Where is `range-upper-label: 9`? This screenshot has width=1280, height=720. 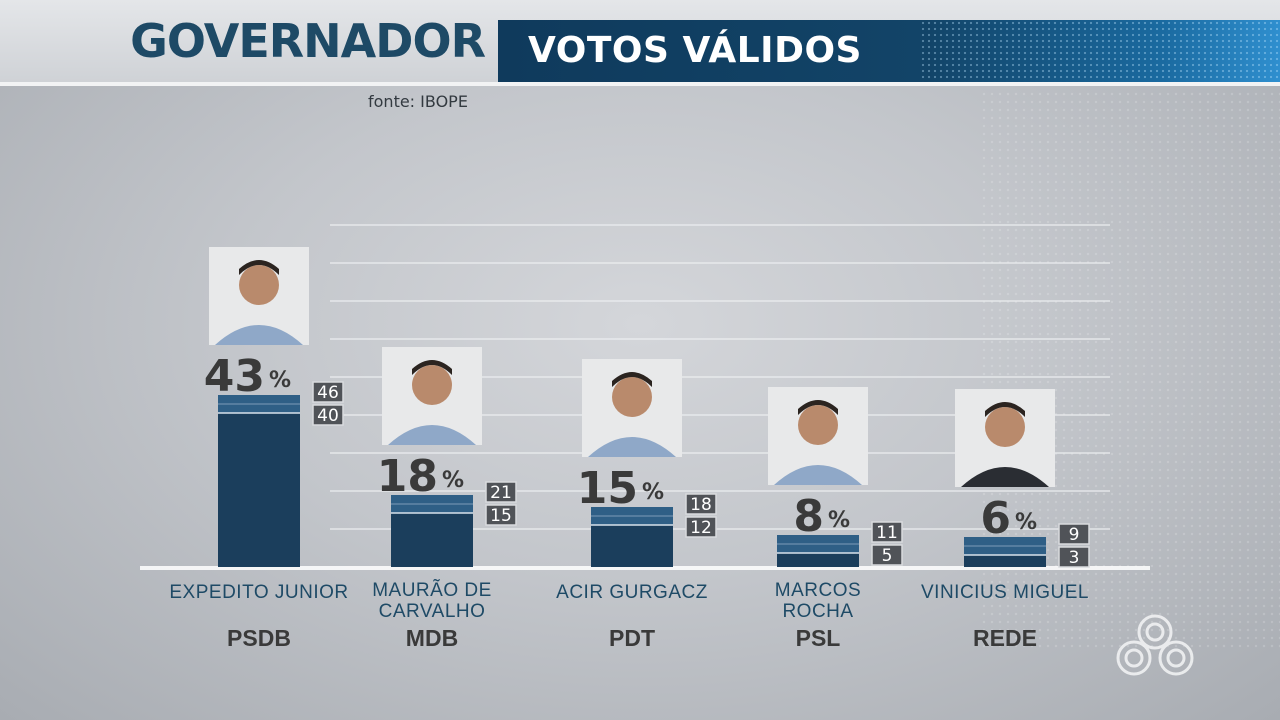 range-upper-label: 9 is located at coordinates (1074, 535).